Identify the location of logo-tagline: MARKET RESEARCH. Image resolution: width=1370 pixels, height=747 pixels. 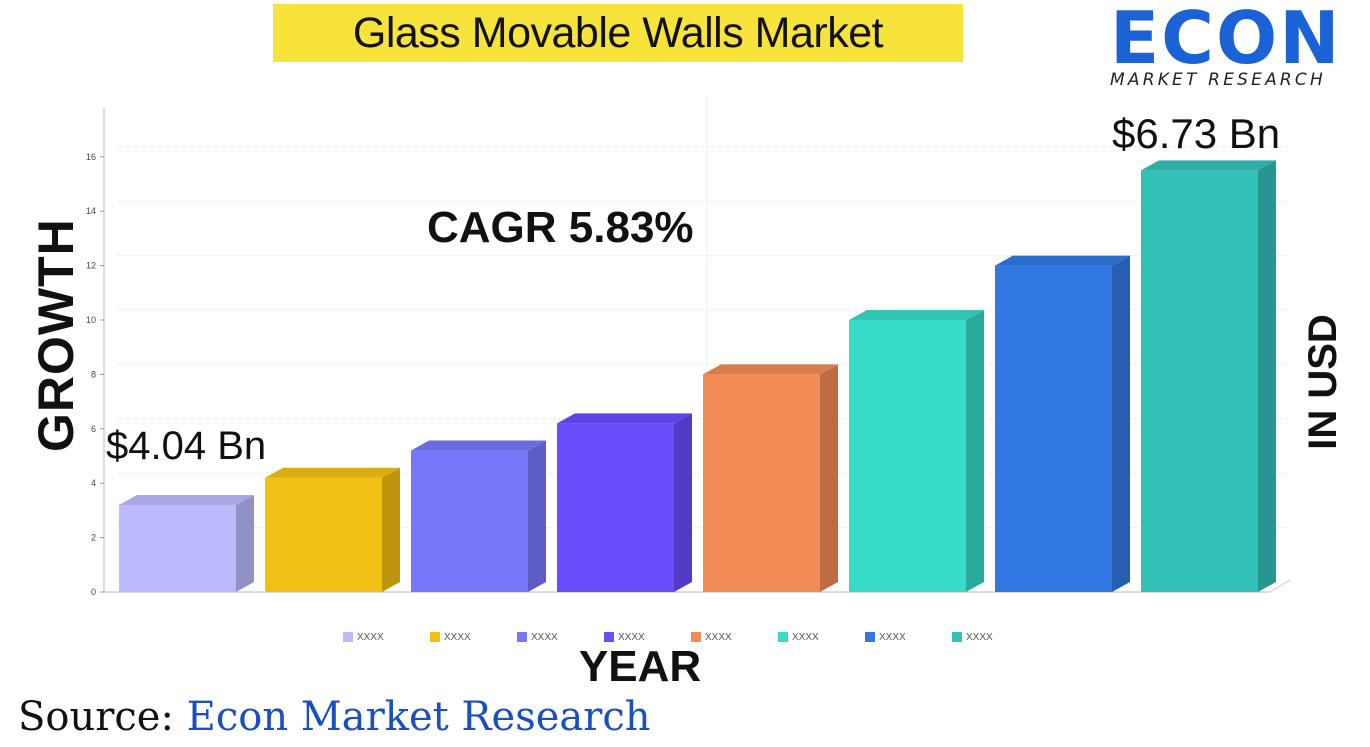
(1218, 80).